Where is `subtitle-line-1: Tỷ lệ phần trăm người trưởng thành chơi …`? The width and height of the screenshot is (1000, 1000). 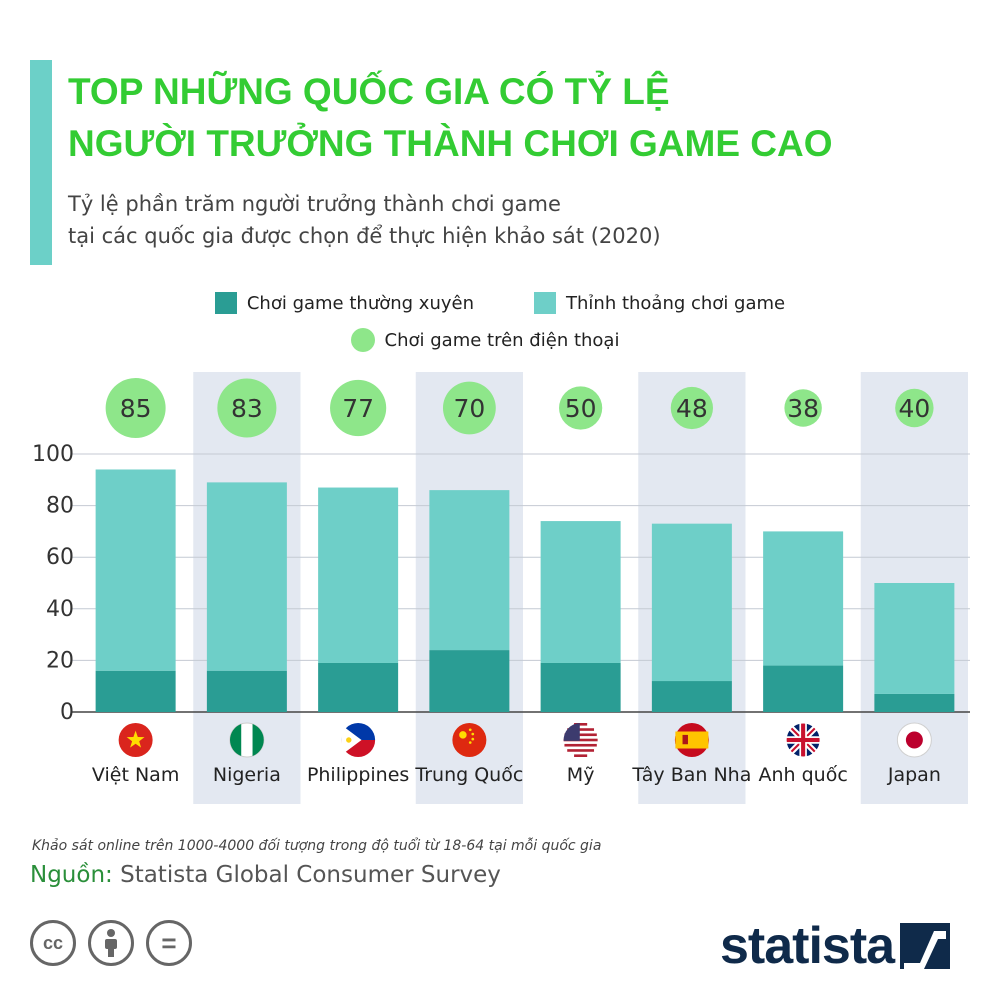 subtitle-line-1: Tỷ lệ phần trăm người trưởng thành chơi … is located at coordinates (314, 204).